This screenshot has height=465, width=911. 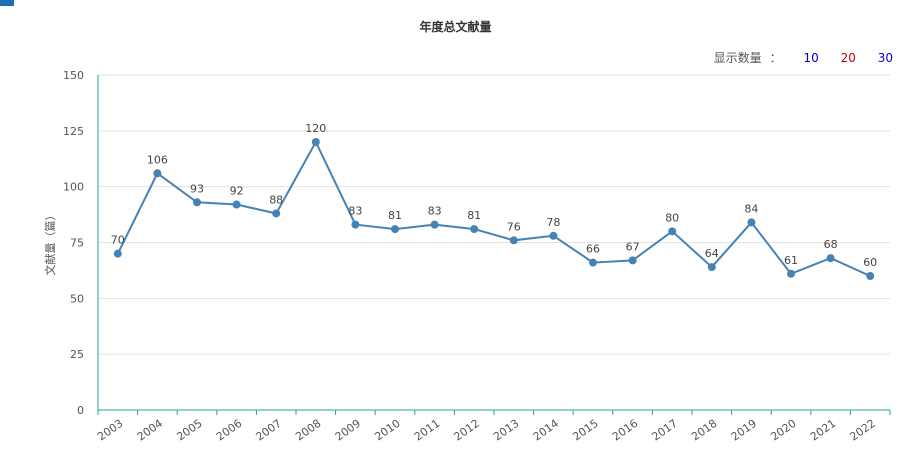 What do you see at coordinates (427, 430) in the screenshot?
I see `x-tick-label: 2011` at bounding box center [427, 430].